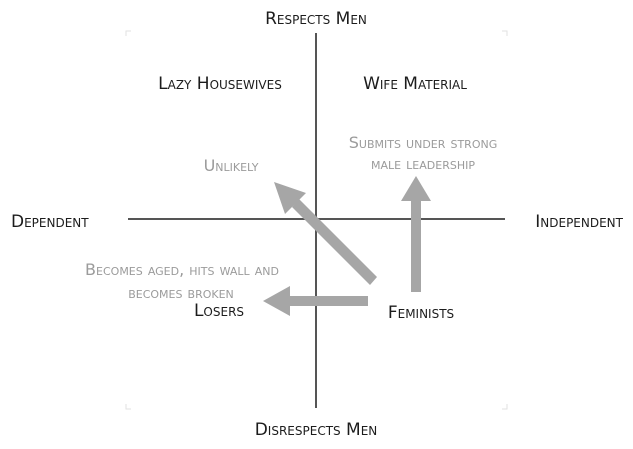  What do you see at coordinates (290, 198) in the screenshot?
I see `arrow-diagonal-head` at bounding box center [290, 198].